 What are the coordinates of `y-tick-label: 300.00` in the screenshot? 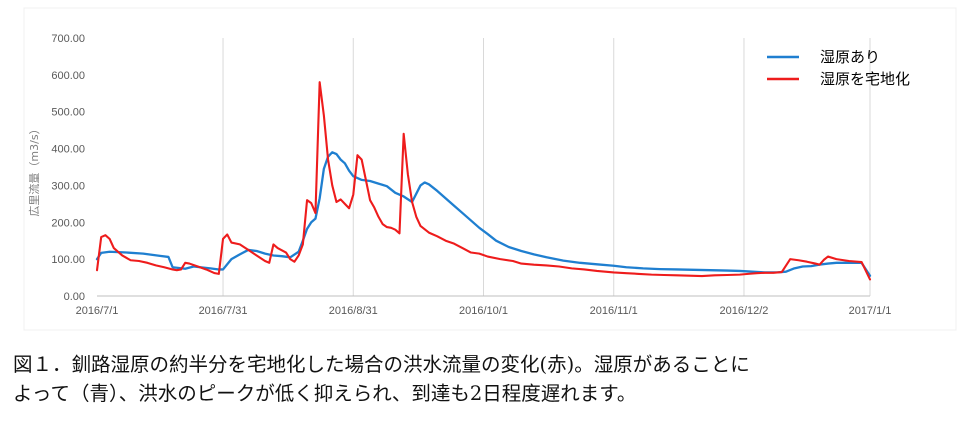 It's located at (68, 186).